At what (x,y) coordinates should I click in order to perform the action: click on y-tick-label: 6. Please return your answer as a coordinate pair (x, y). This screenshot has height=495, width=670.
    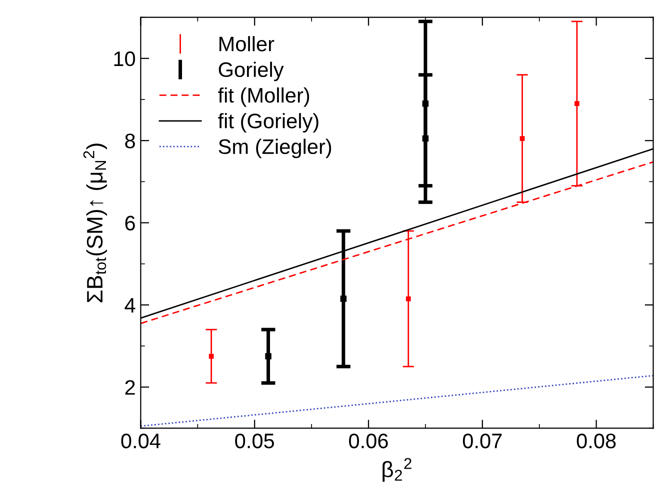
    Looking at the image, I should click on (130, 223).